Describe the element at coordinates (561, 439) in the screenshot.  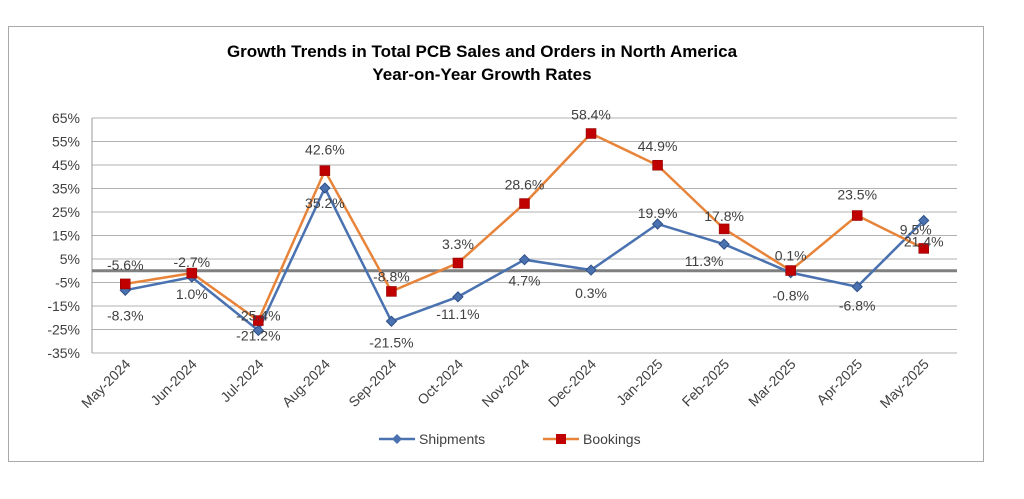
I see `legend-marker-bookings` at that location.